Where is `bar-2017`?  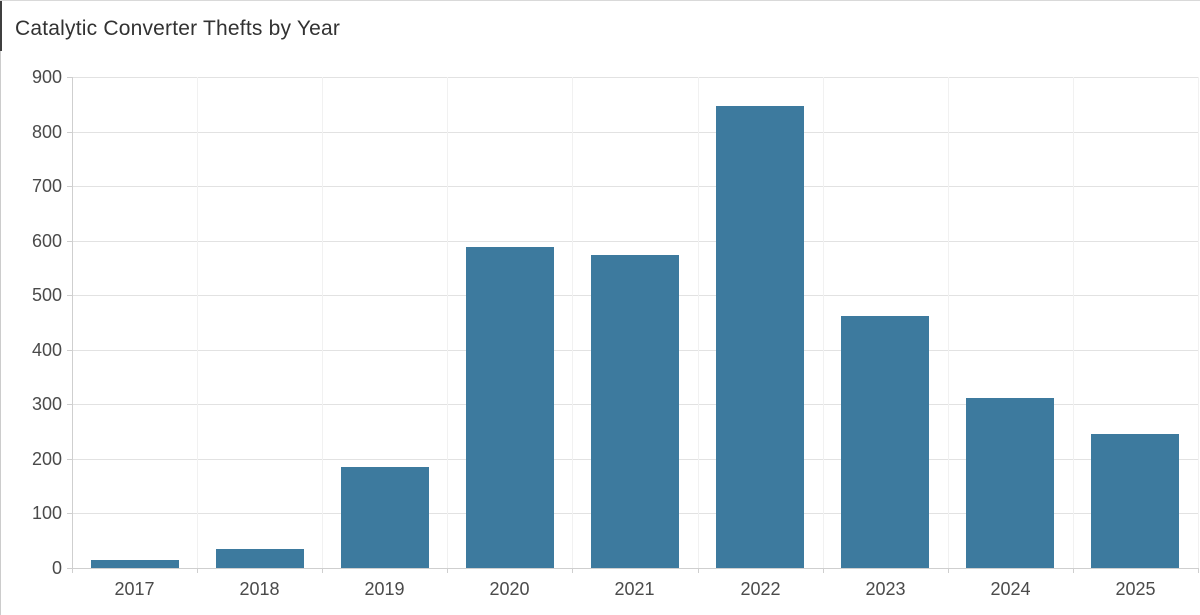 bar-2017 is located at coordinates (135, 564).